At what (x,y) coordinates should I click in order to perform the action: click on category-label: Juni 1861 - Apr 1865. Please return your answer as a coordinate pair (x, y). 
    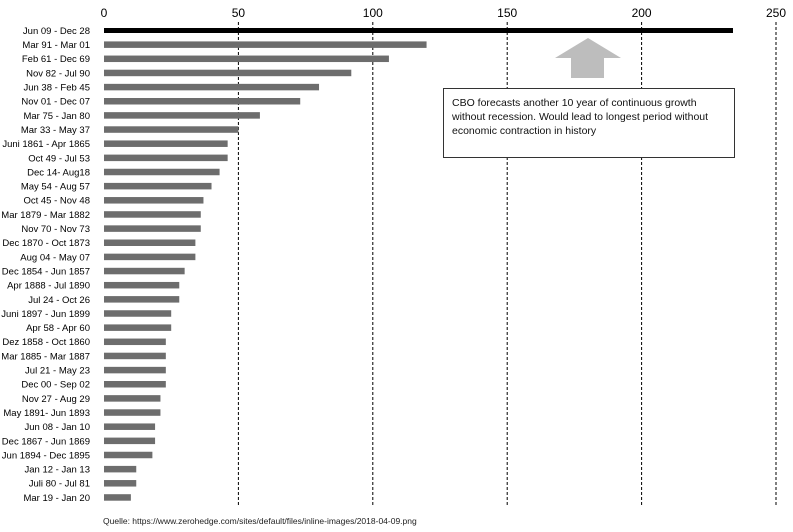
    Looking at the image, I should click on (46, 144).